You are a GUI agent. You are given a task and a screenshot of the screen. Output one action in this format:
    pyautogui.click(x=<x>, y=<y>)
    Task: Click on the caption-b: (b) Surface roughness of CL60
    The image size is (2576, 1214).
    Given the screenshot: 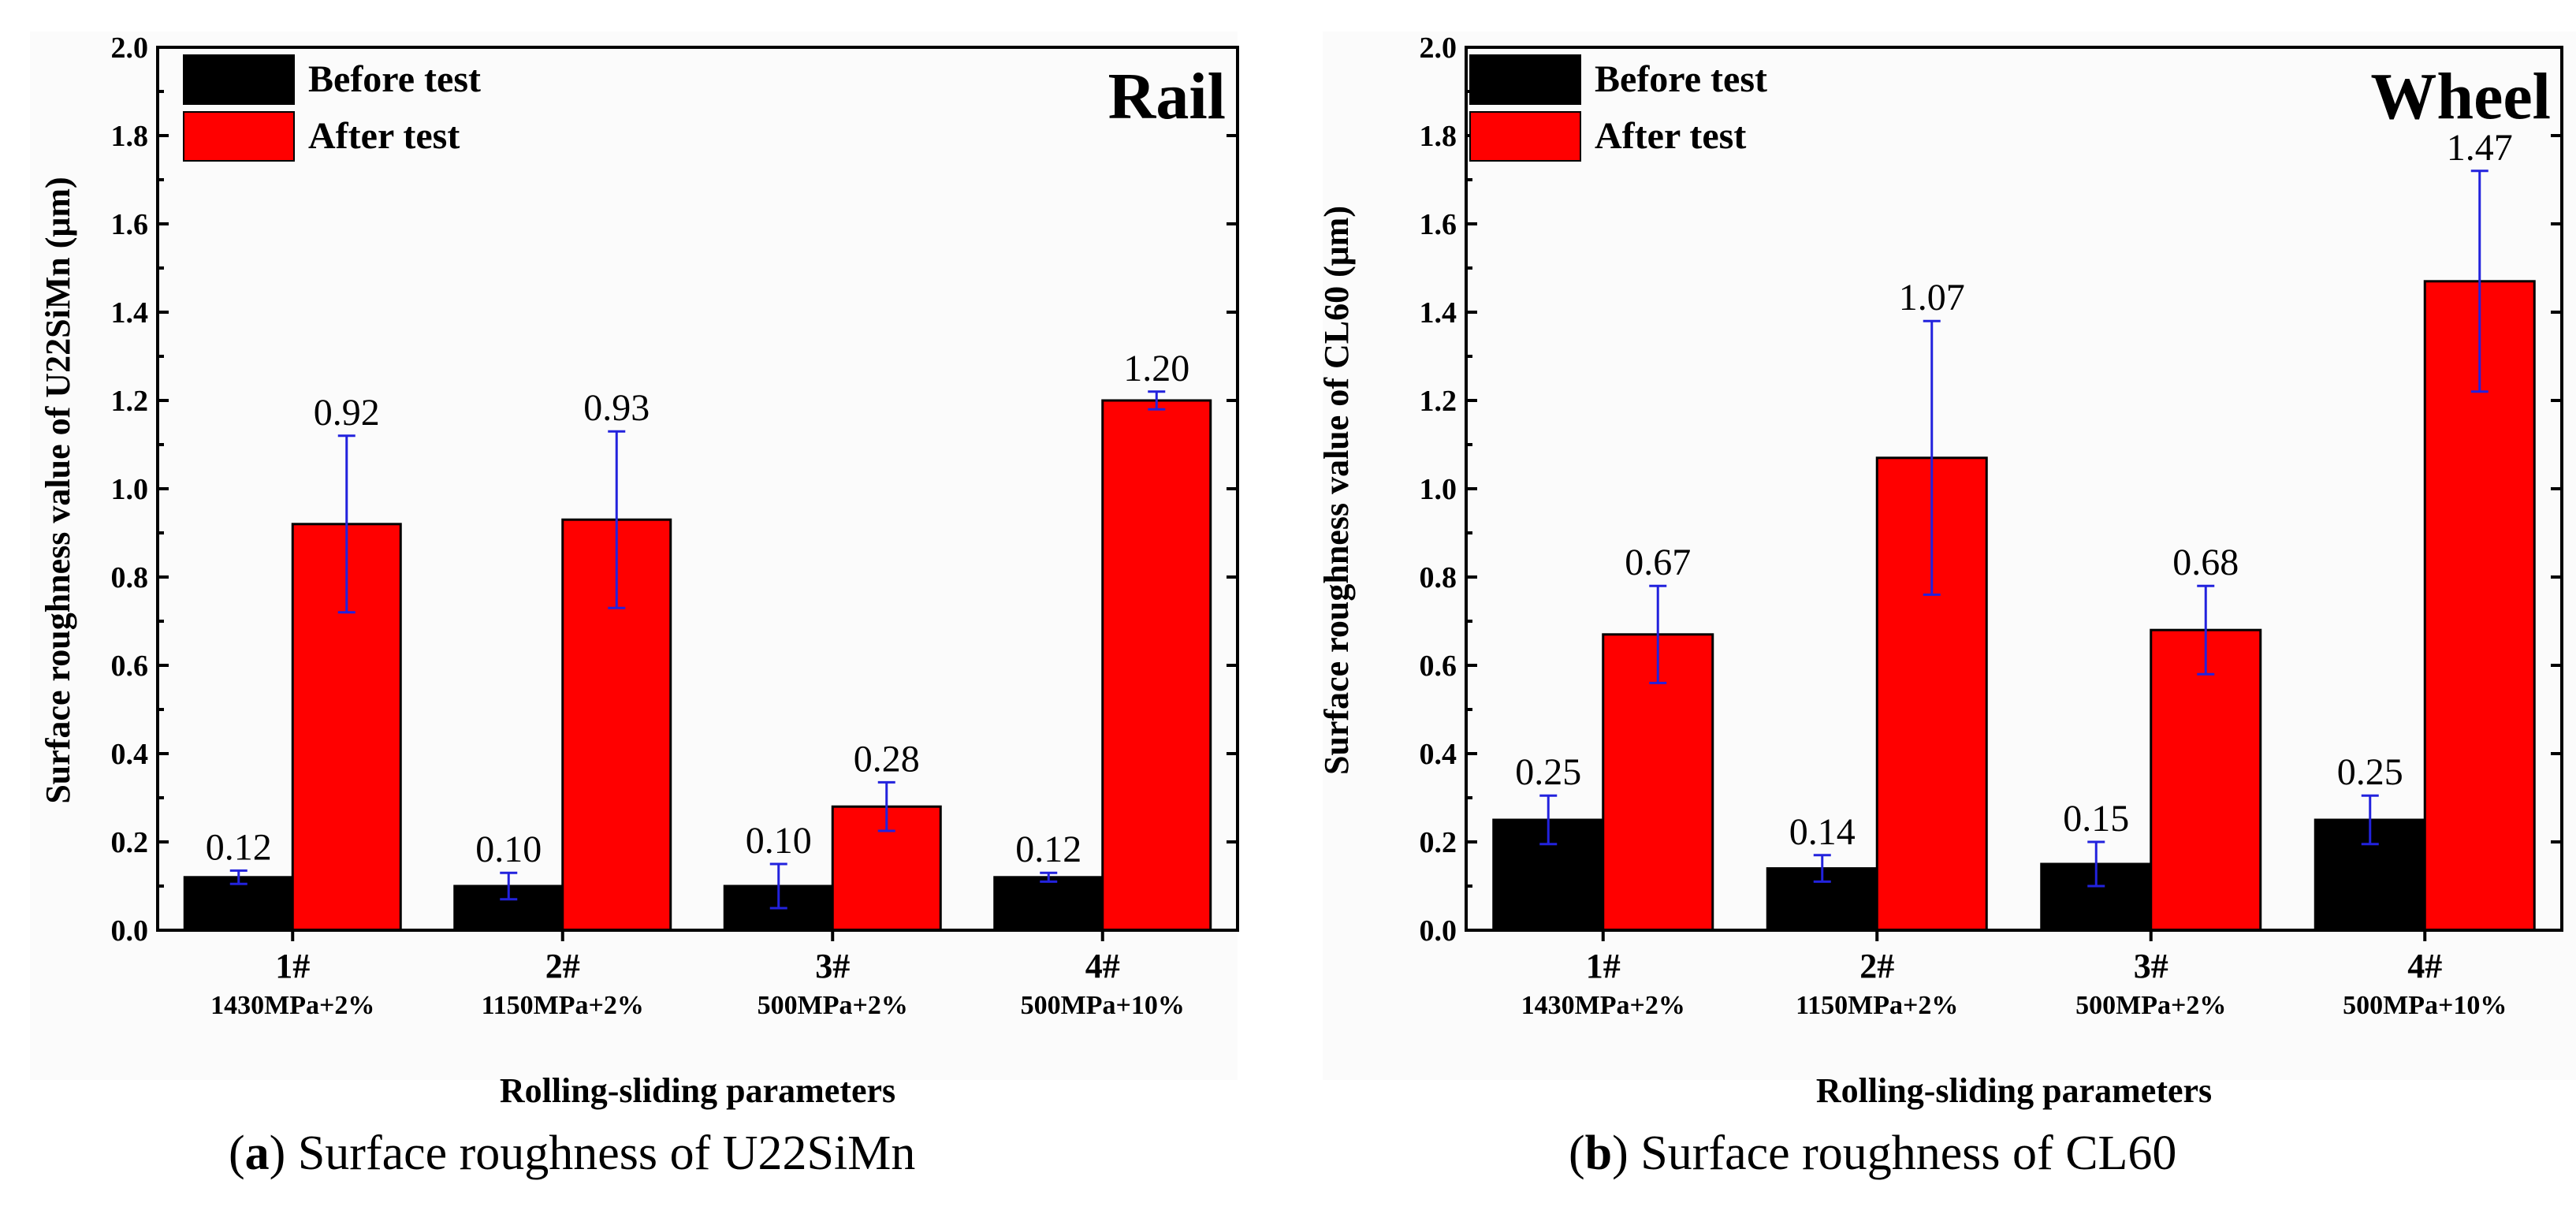 What is the action you would take?
    pyautogui.click(x=1873, y=1153)
    